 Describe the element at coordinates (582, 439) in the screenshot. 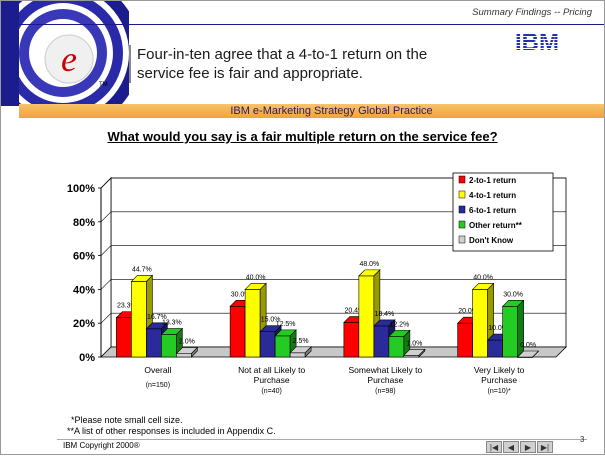

I see `page-number: 3` at that location.